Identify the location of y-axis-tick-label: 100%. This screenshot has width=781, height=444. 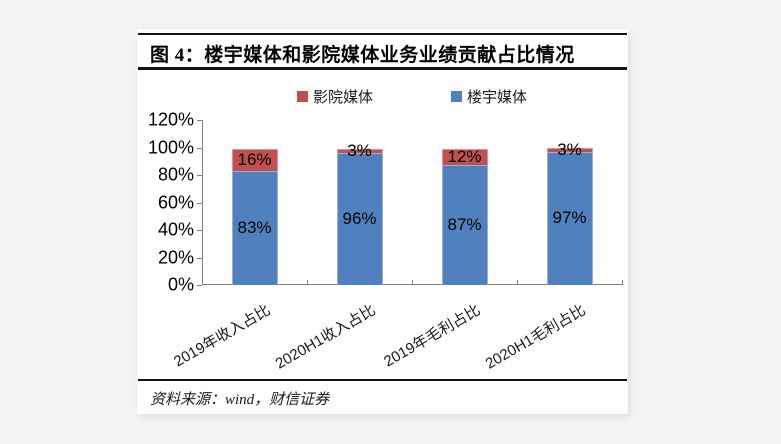
(170, 147).